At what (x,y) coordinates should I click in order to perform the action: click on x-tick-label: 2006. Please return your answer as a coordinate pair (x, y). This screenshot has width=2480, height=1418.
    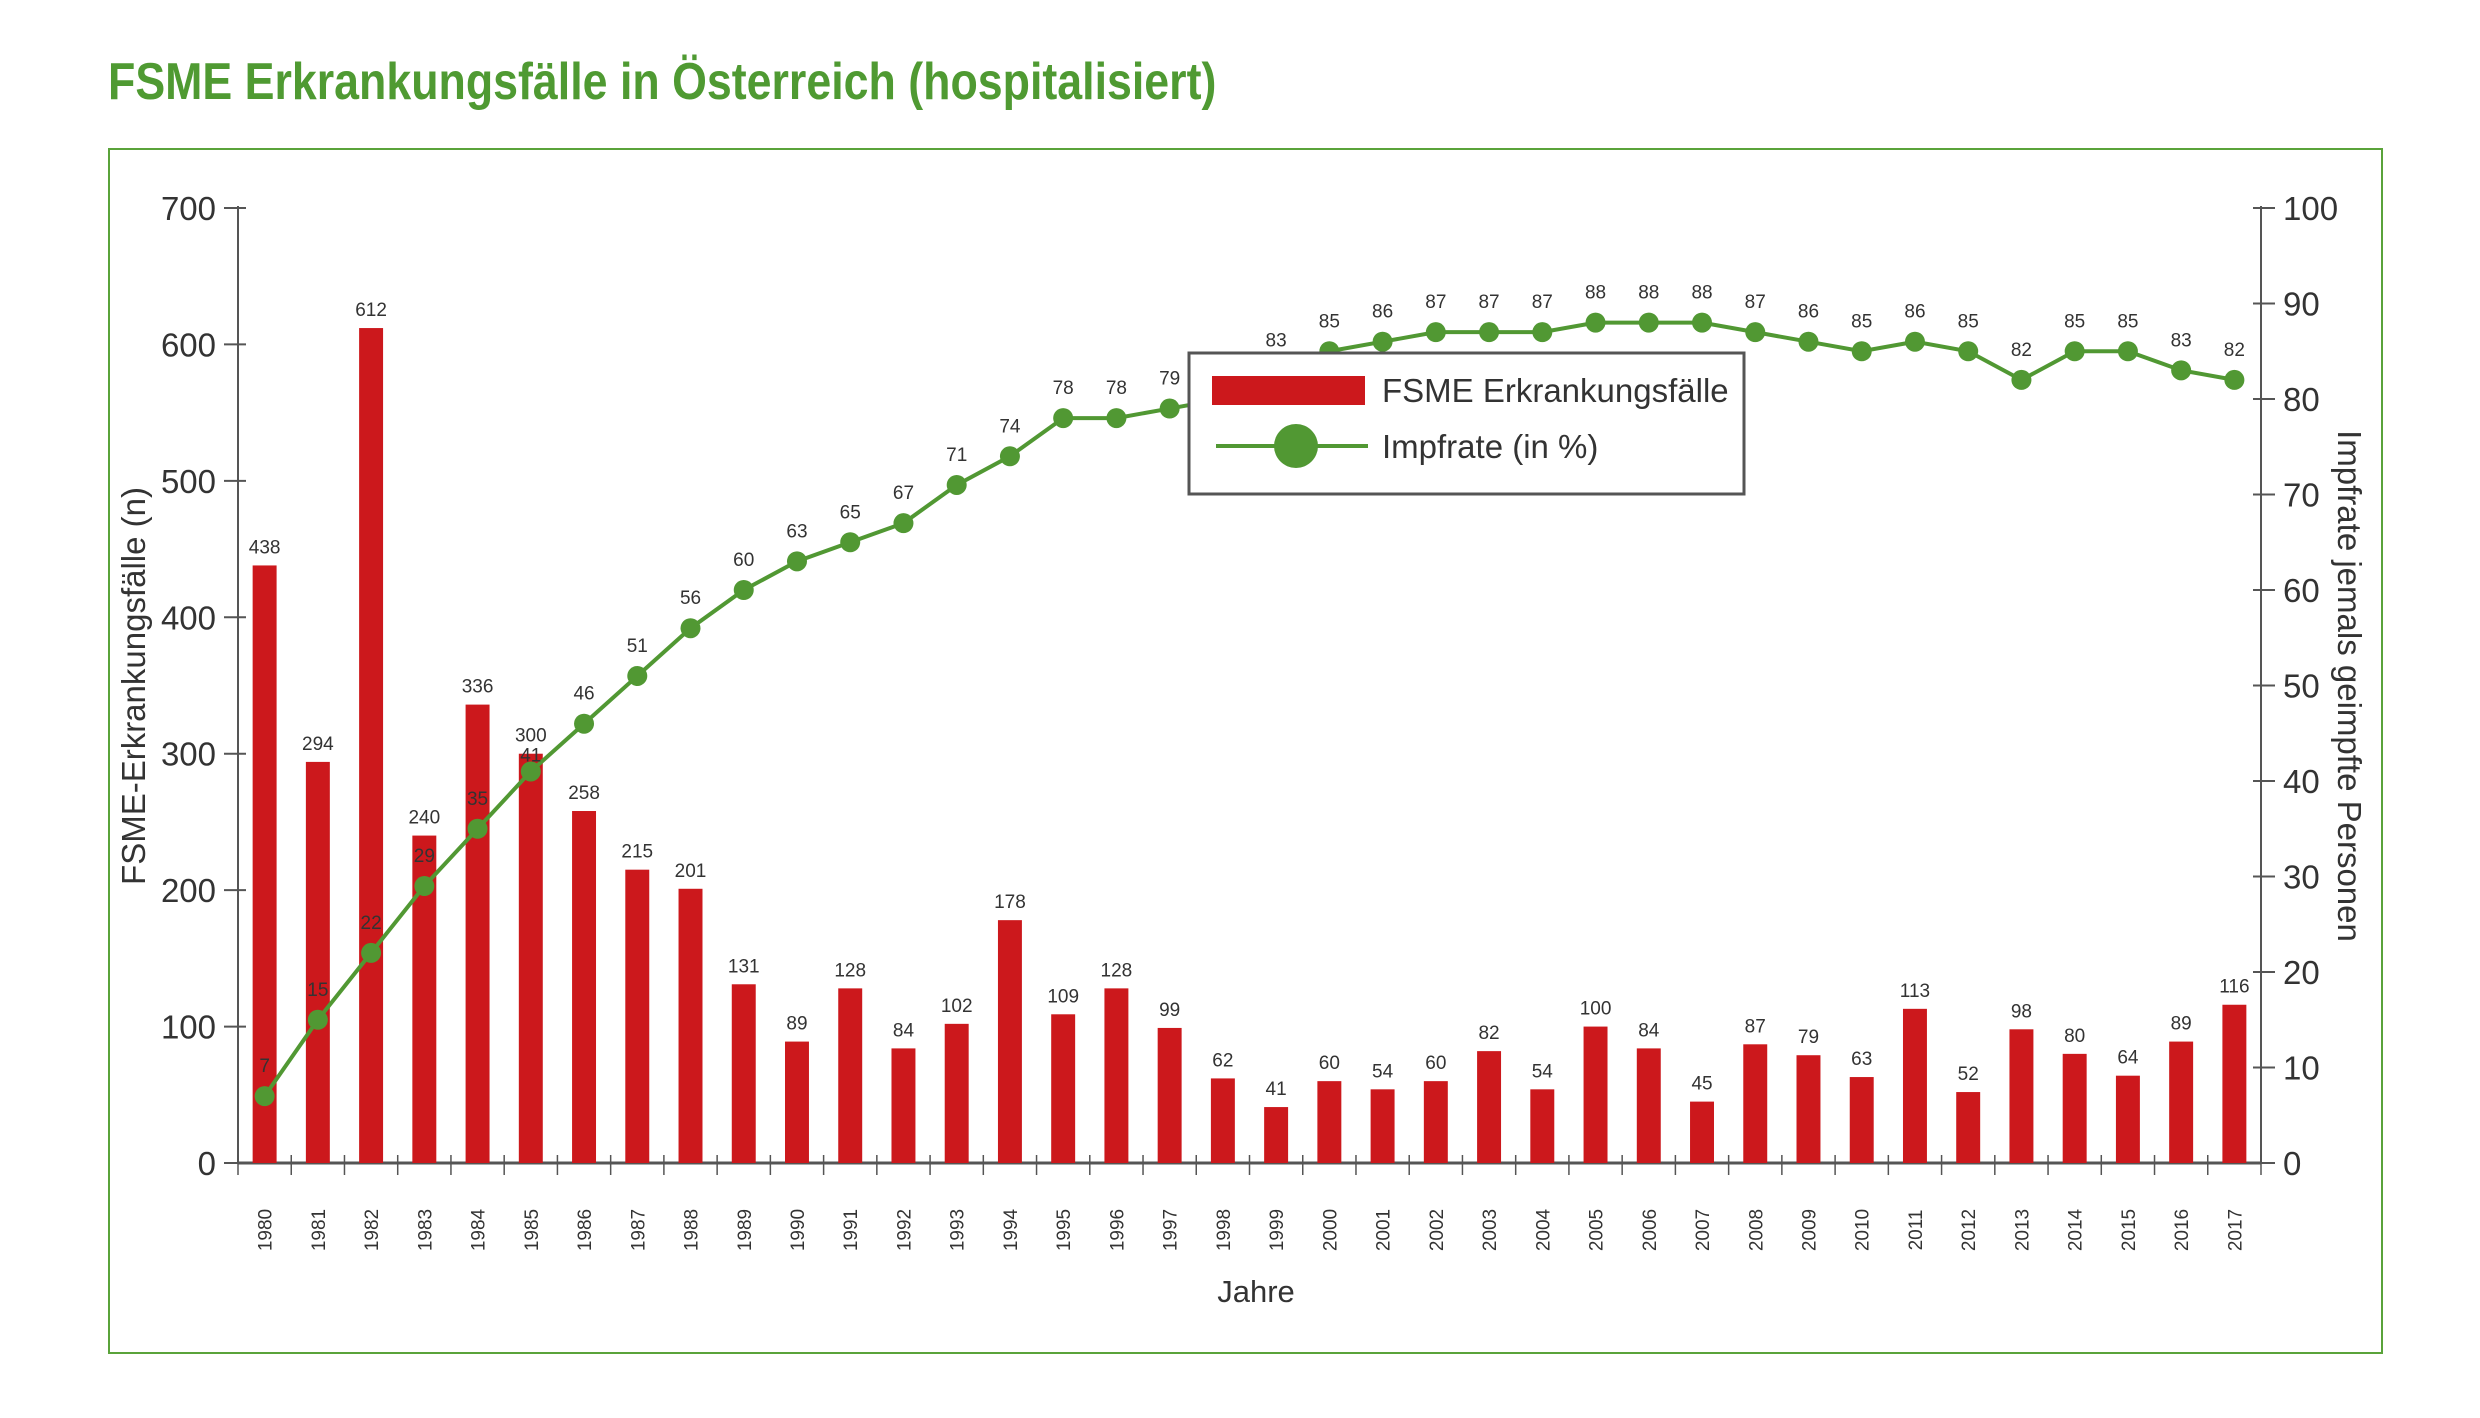
    Looking at the image, I should click on (1650, 1230).